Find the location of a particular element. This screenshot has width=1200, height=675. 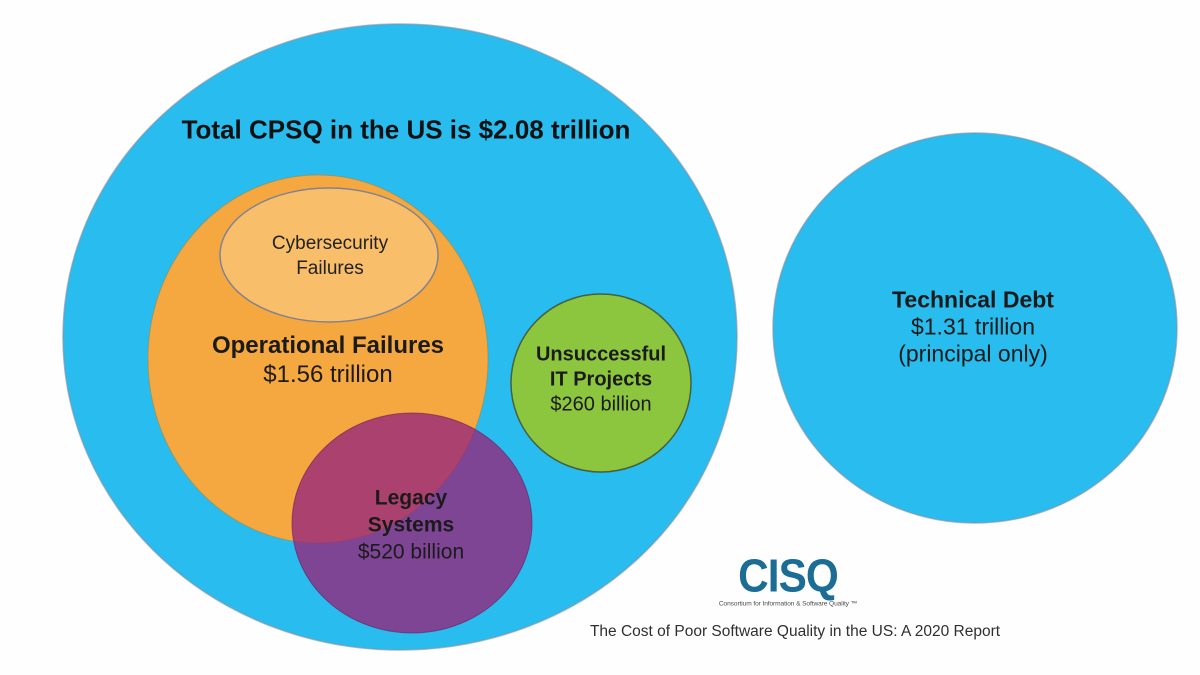

technical-debt-value: $1.31 trillion is located at coordinates (973, 326).